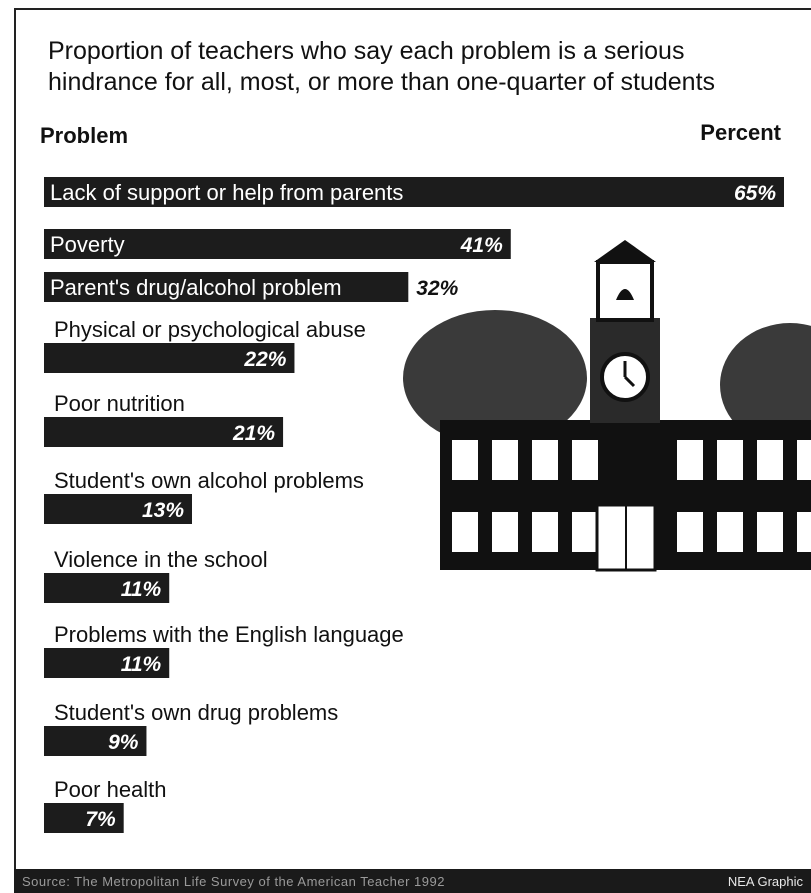  I want to click on category-label-5: Student's own alcohol problems, so click(209, 480).